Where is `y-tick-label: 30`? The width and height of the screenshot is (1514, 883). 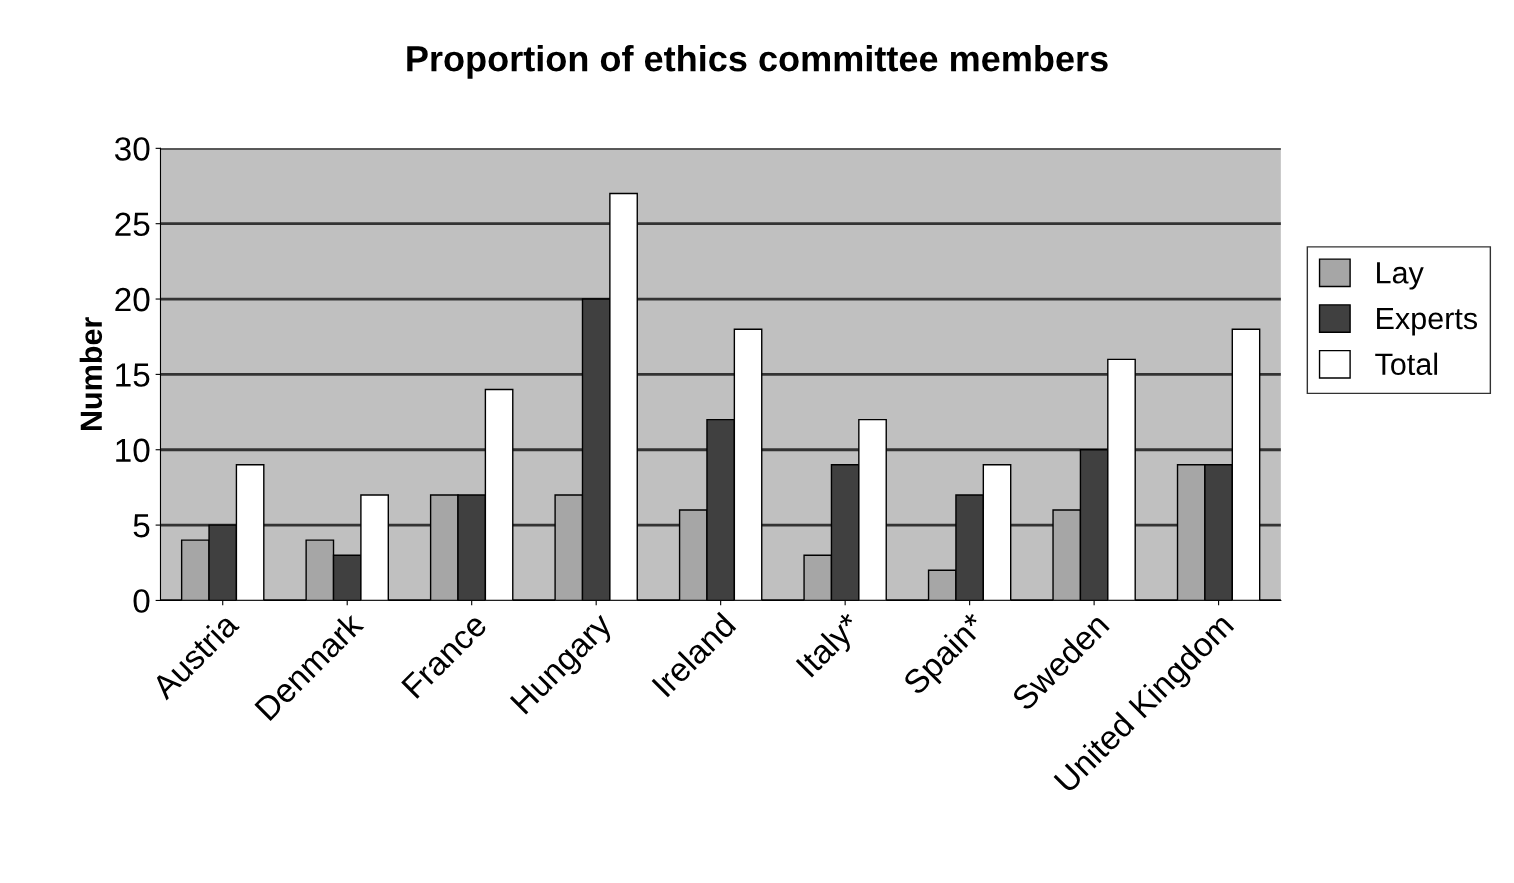
y-tick-label: 30 is located at coordinates (132, 149).